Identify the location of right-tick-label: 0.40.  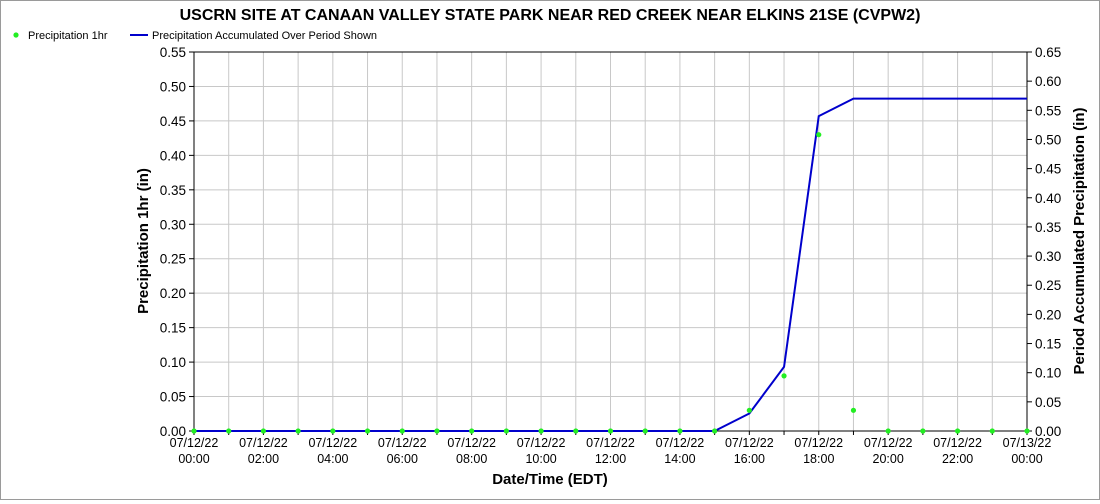
(1048, 198).